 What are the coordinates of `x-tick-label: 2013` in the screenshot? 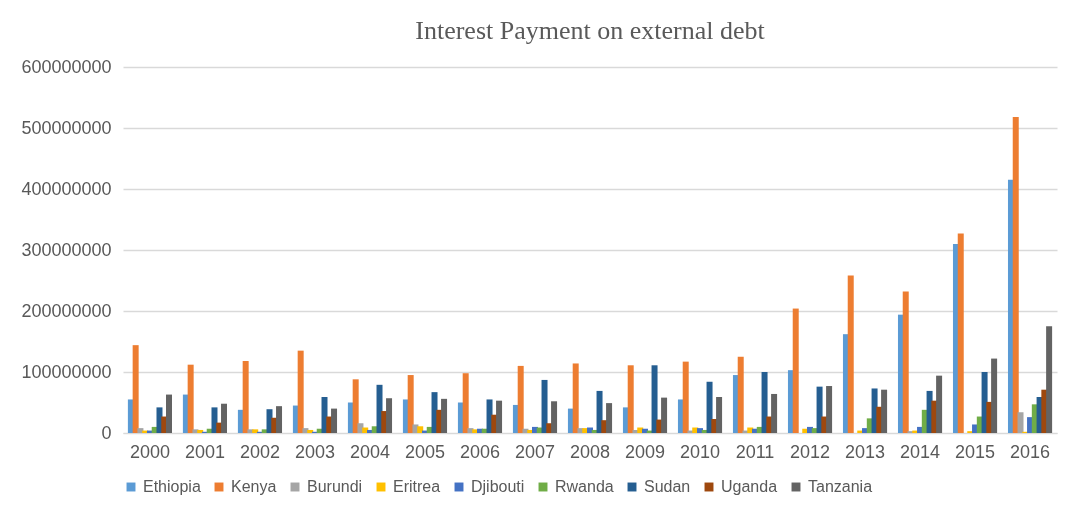 It's located at (865, 451).